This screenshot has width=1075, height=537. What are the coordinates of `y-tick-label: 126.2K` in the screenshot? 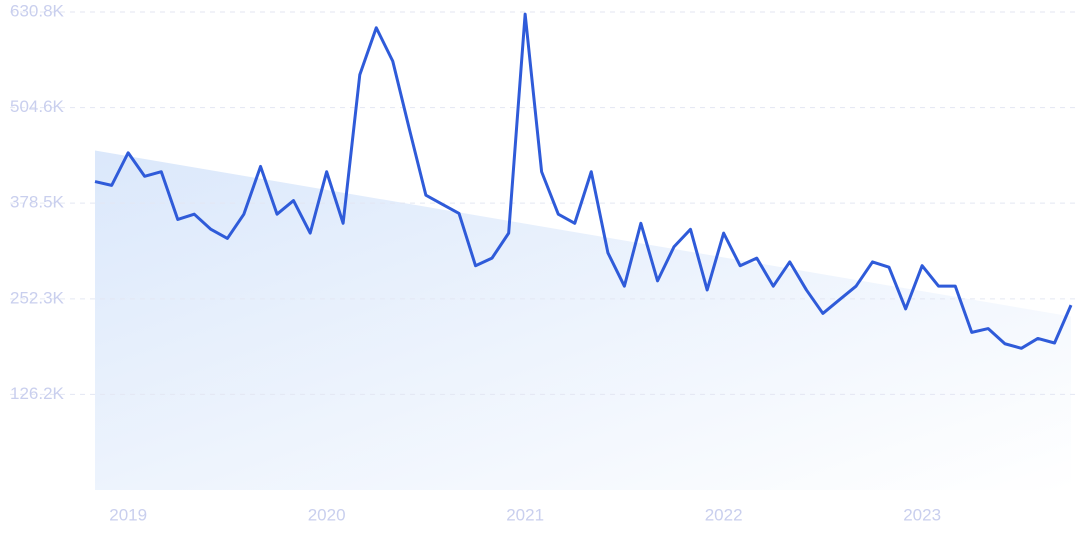 It's located at (37, 393).